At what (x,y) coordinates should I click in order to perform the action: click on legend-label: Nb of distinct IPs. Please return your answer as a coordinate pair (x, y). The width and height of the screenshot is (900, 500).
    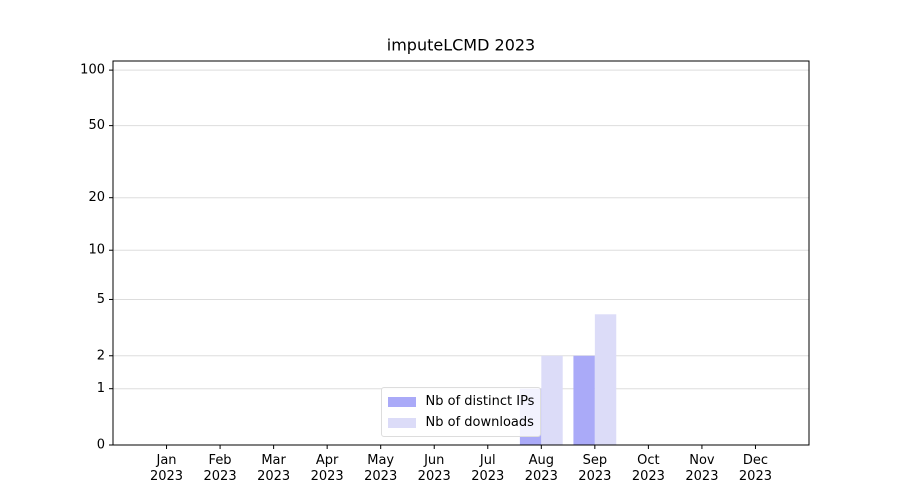
    Looking at the image, I should click on (480, 401).